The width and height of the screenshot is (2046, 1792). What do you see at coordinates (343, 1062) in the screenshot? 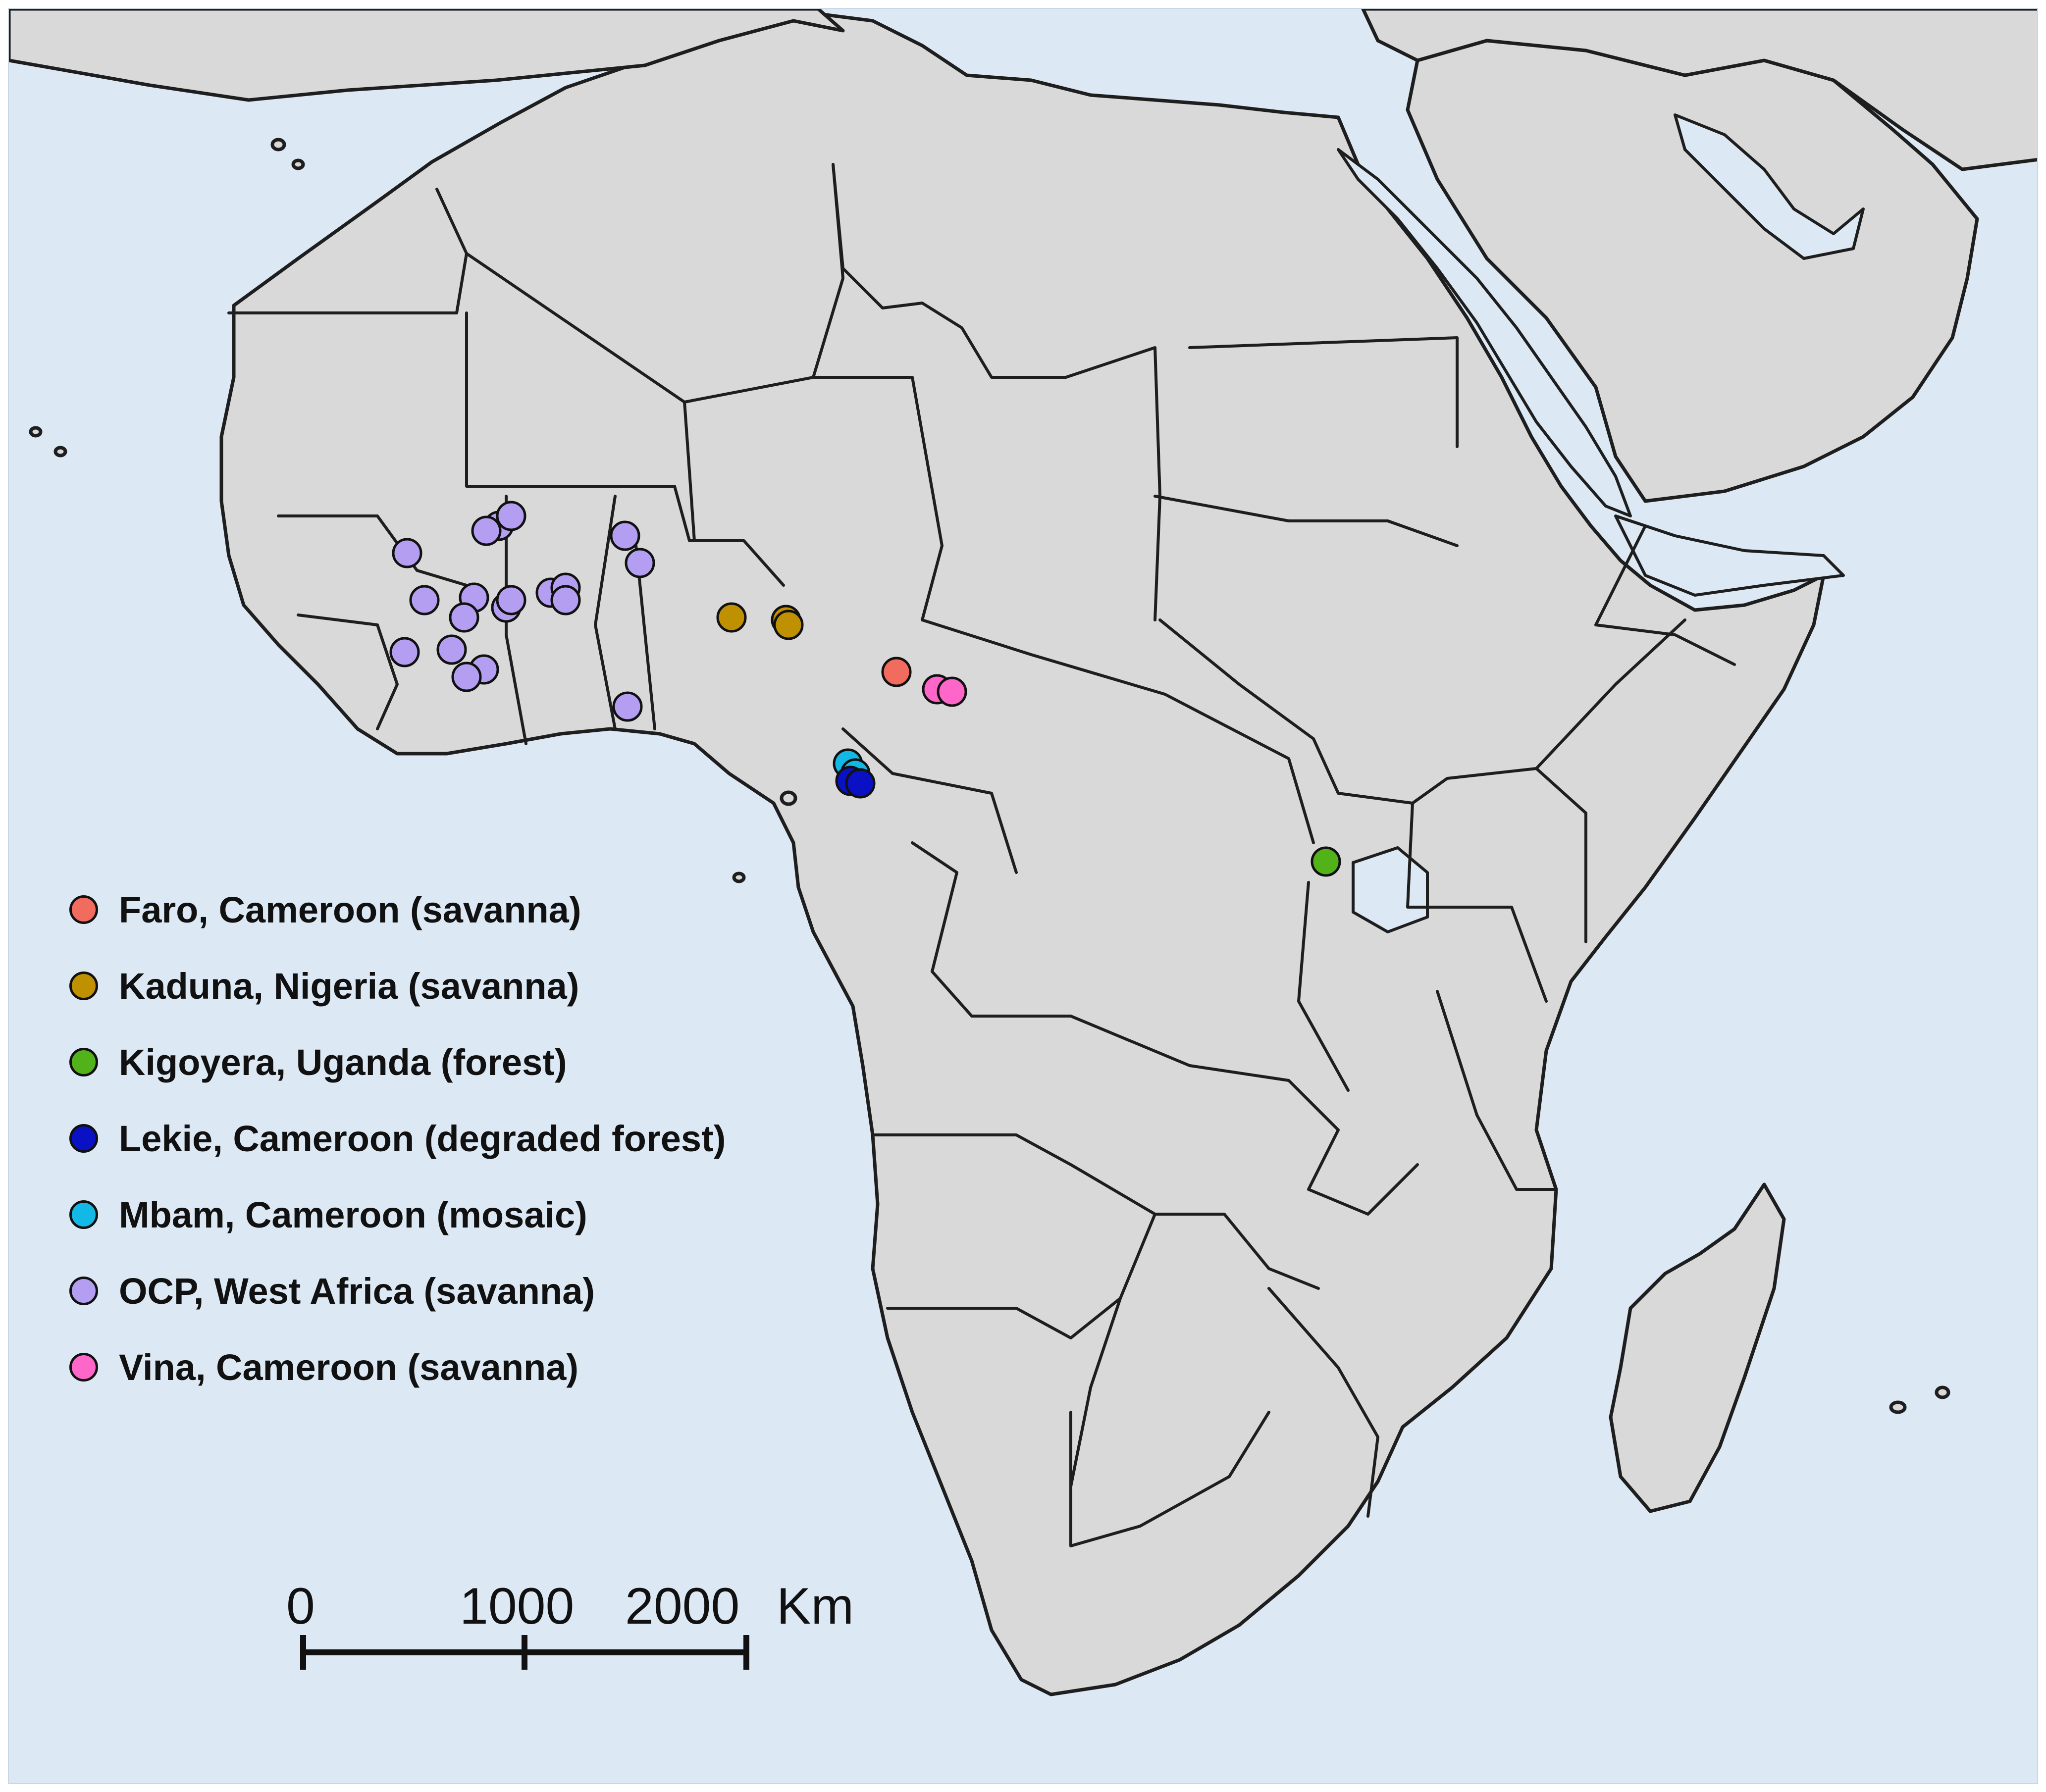
I see `legend-label-kigoyera: Kigoyera, Uganda (forest)` at bounding box center [343, 1062].